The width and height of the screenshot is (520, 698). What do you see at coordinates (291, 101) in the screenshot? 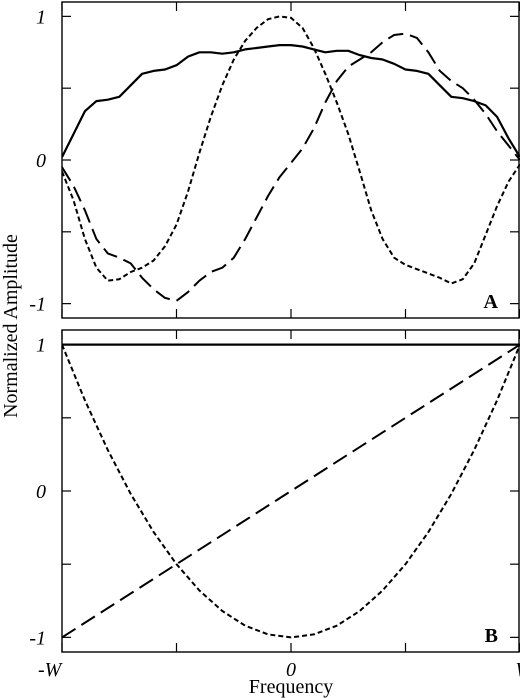
I see `series-line-solid` at bounding box center [291, 101].